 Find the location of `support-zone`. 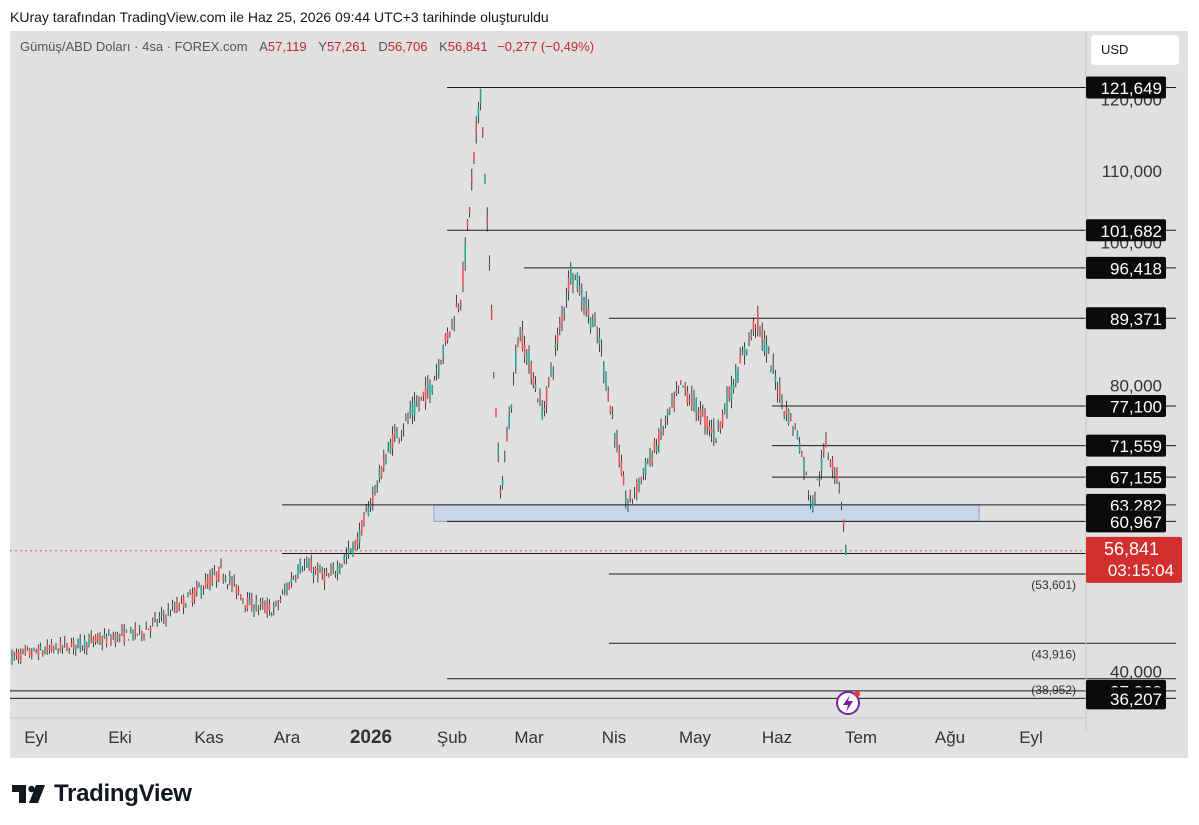

support-zone is located at coordinates (706, 513).